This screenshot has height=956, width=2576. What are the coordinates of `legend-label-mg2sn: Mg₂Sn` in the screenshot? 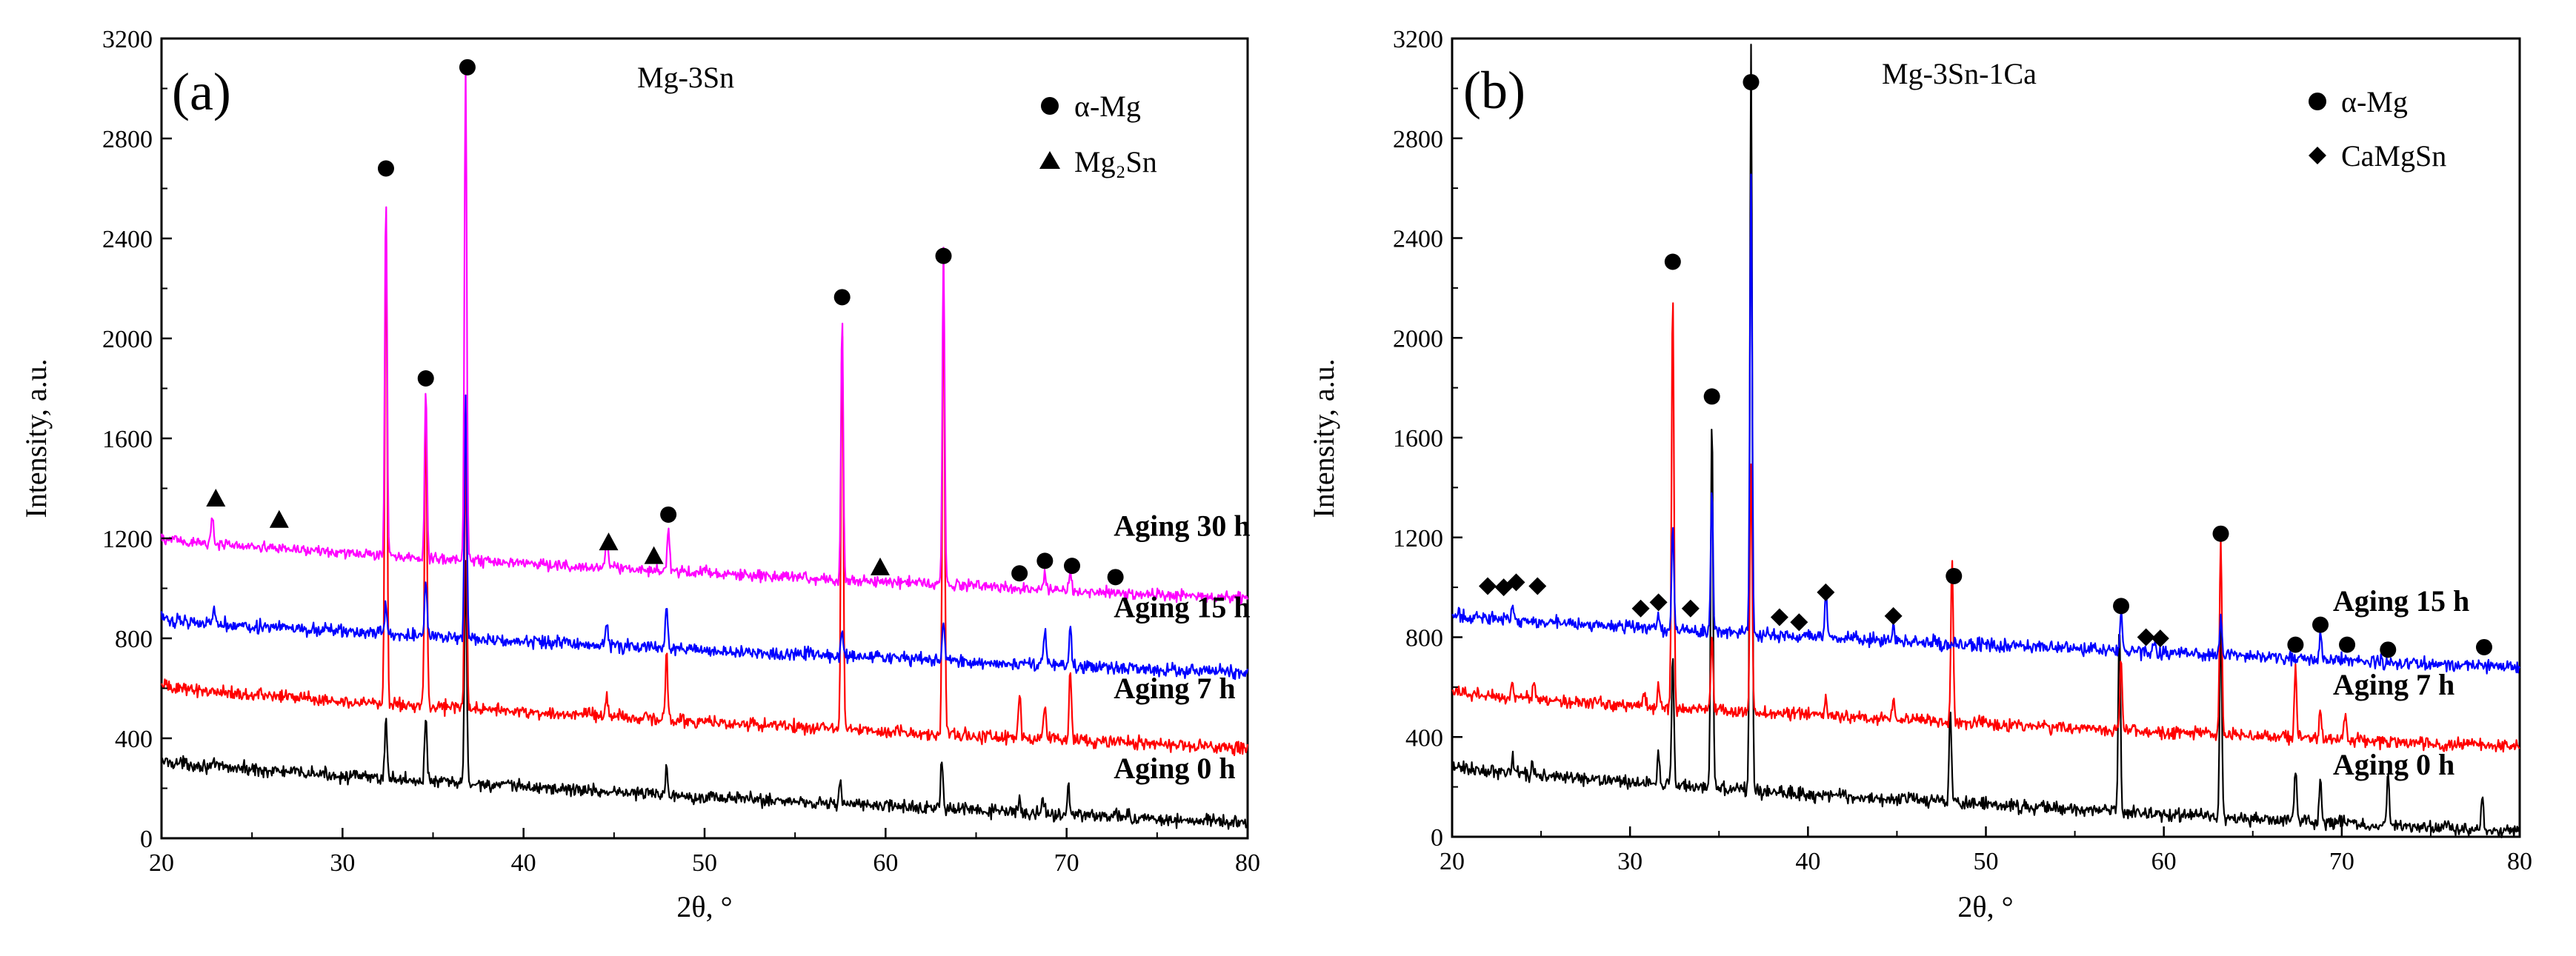 It's located at (1115, 162).